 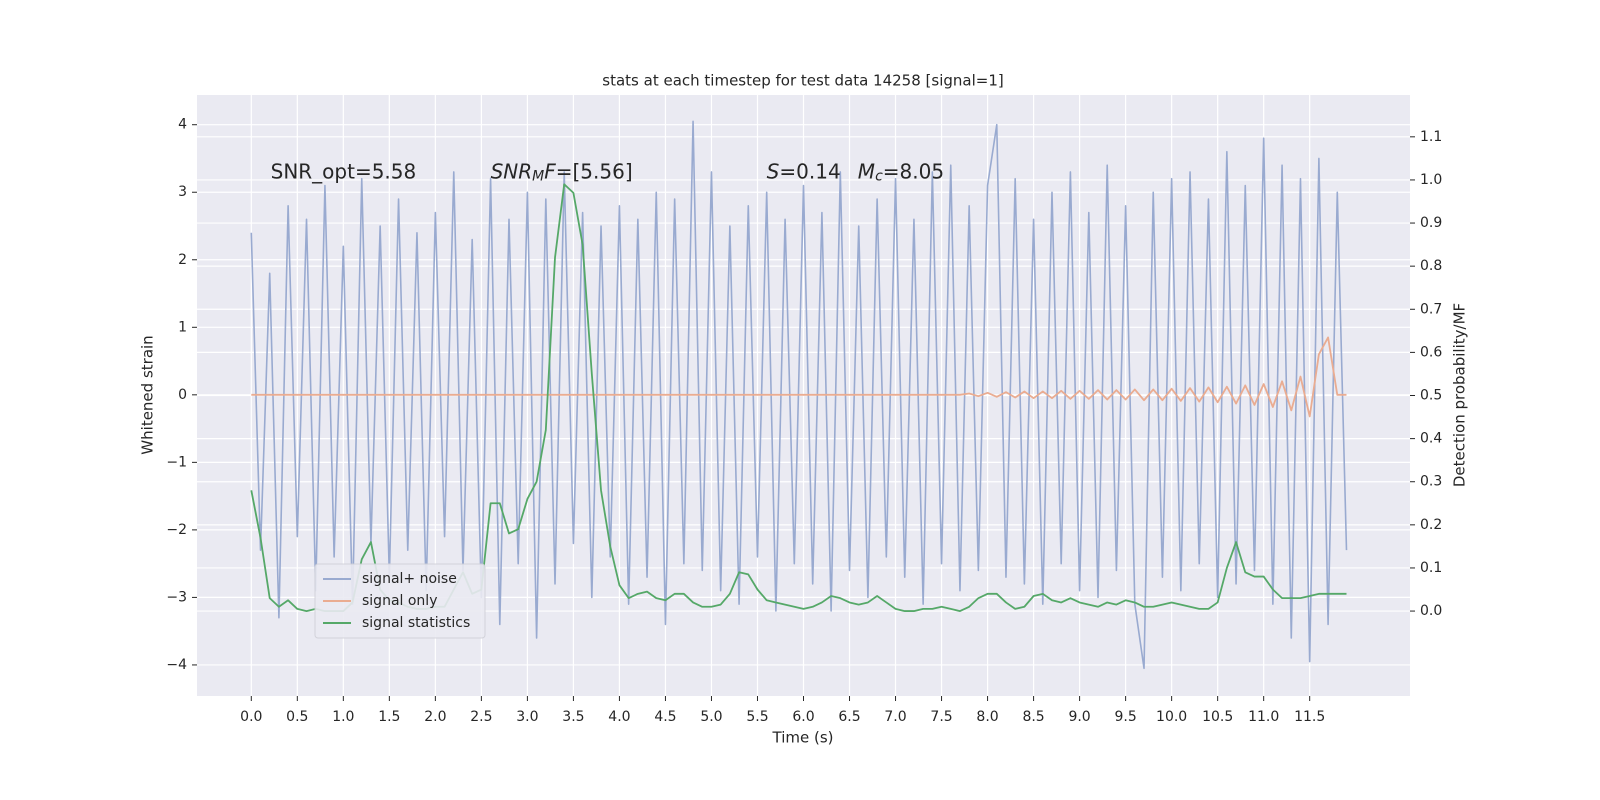 I want to click on x-tick-label: 4.0, so click(x=619, y=717).